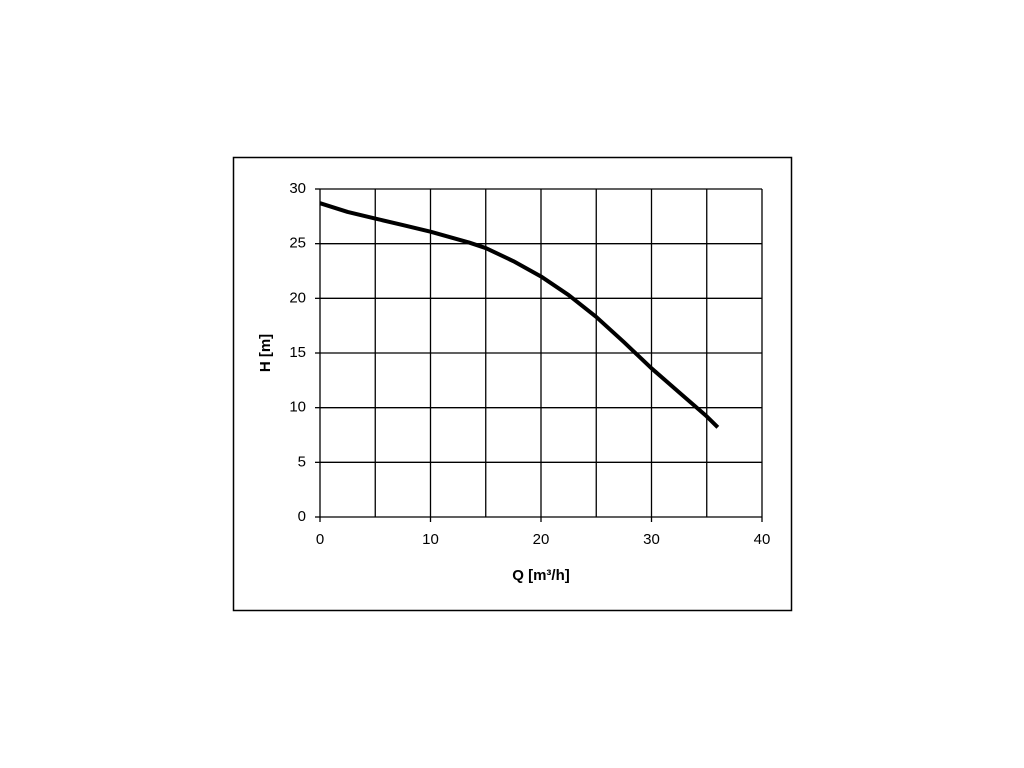  I want to click on y-tick-label: 5, so click(302, 461).